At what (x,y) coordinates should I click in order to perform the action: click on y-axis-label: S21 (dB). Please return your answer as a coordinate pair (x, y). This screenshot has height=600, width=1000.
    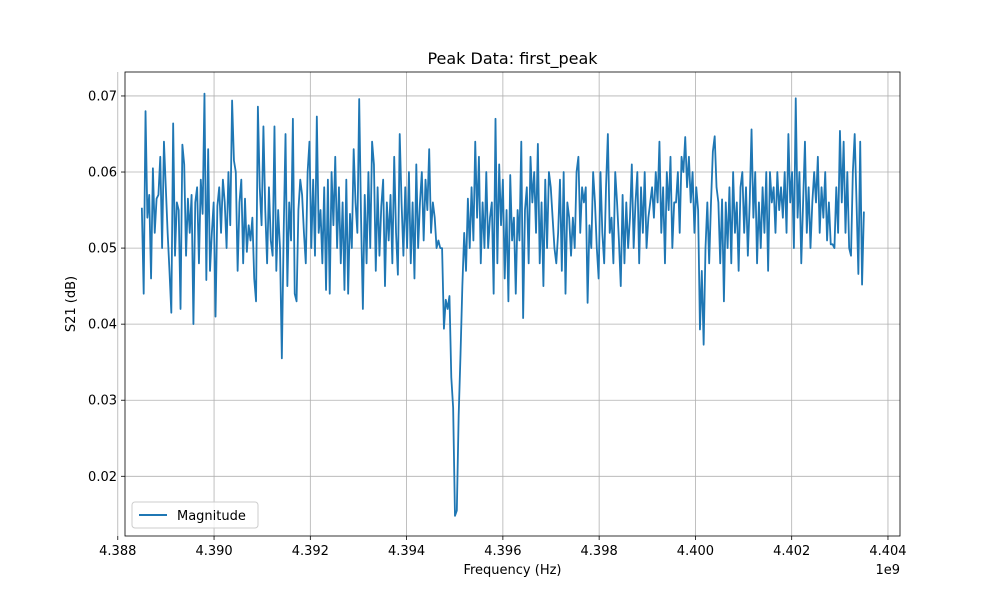
    Looking at the image, I should click on (71, 304).